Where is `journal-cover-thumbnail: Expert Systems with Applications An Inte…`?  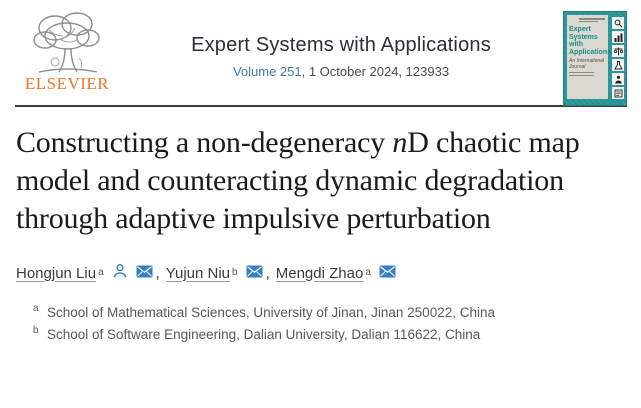
journal-cover-thumbnail: Expert Systems with Applications An Inte… is located at coordinates (595, 58).